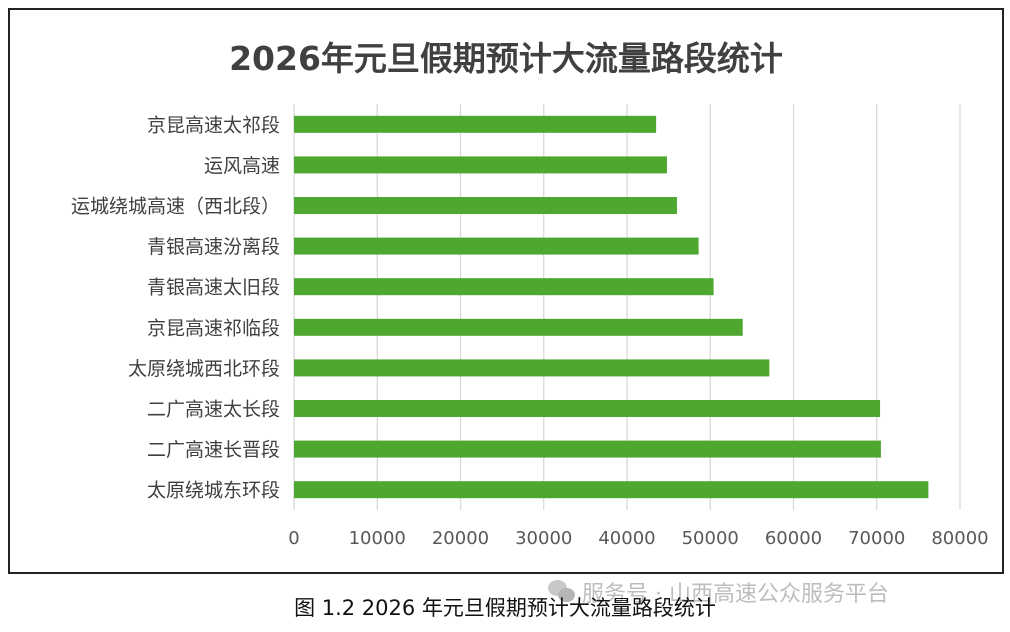  What do you see at coordinates (242, 166) in the screenshot?
I see `category-label: 运风高速` at bounding box center [242, 166].